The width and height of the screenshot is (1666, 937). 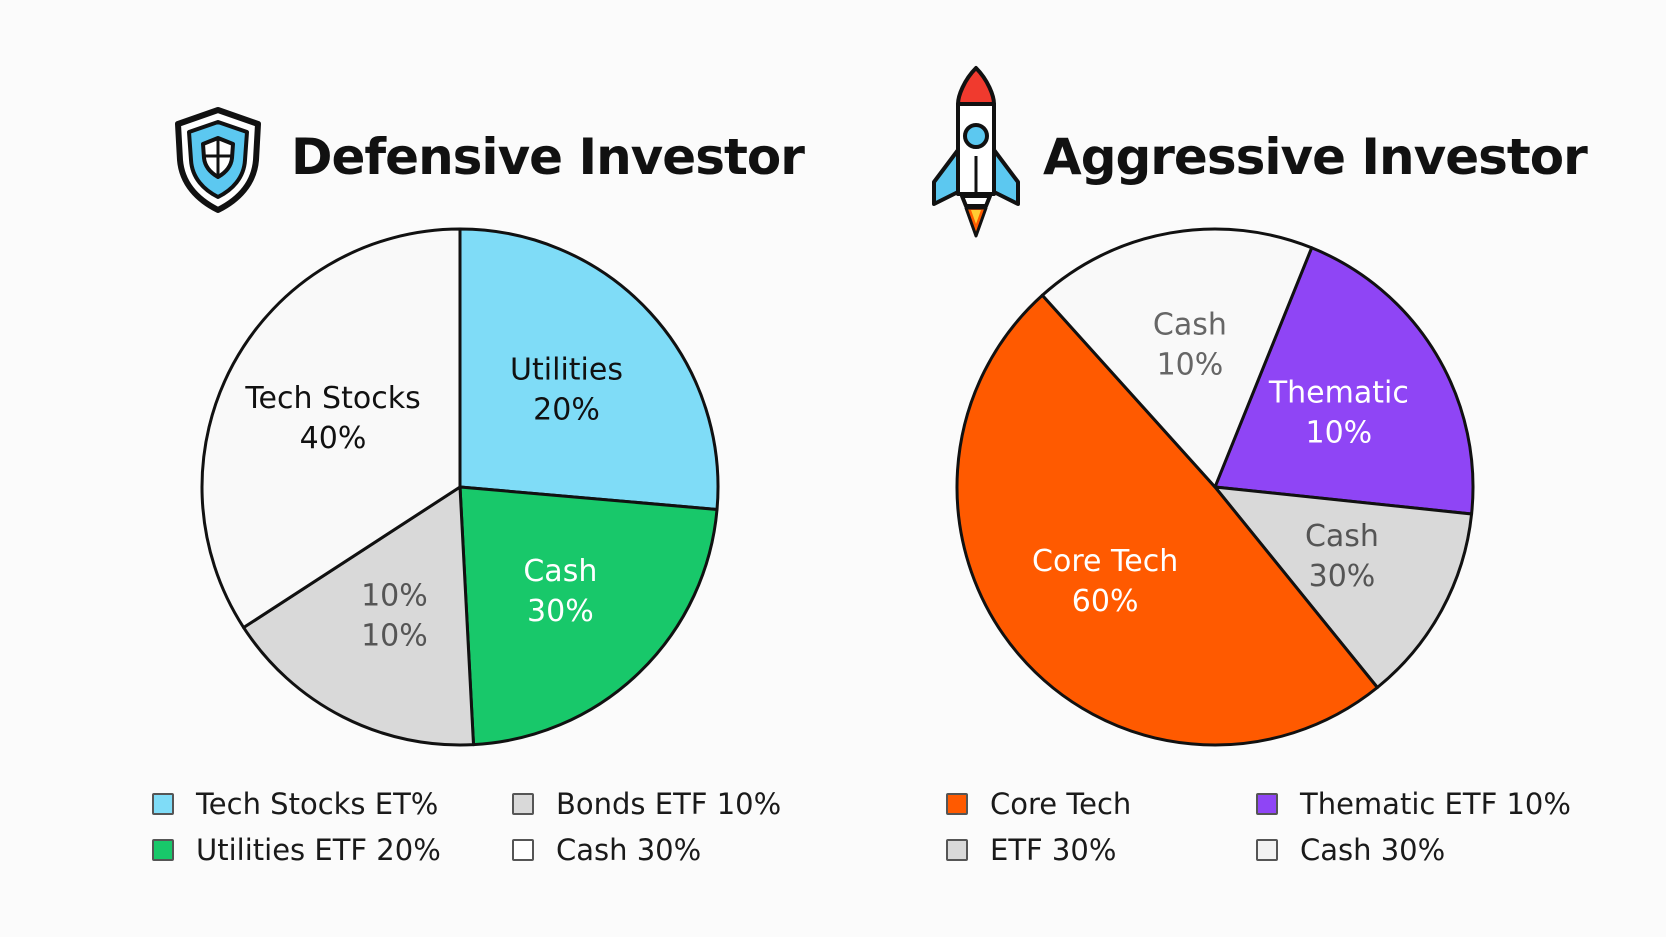 I want to click on slice-label: Utilities, so click(x=566, y=369).